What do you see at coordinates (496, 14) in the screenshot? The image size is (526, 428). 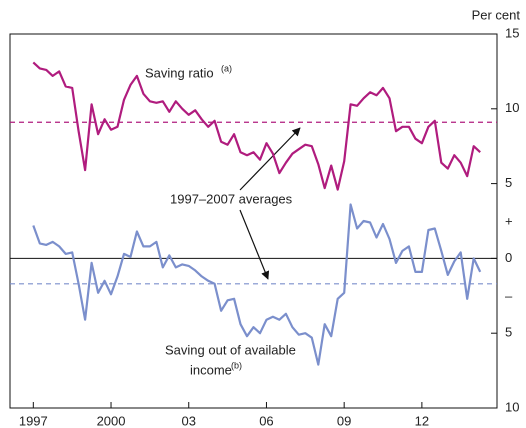 I see `unit-label: Per cent` at bounding box center [496, 14].